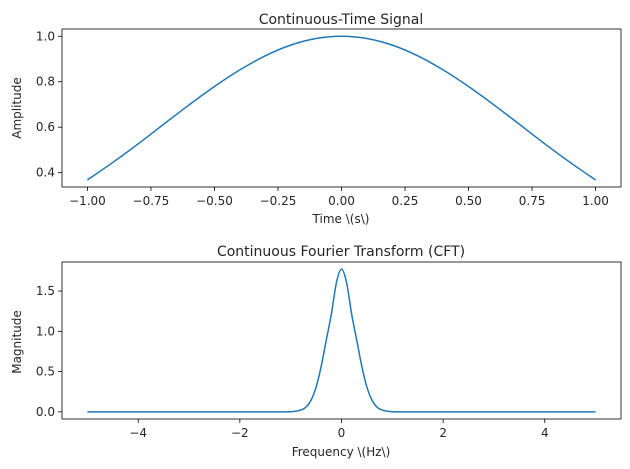 The width and height of the screenshot is (630, 469). I want to click on y-tick-label: 0.6, so click(45, 127).